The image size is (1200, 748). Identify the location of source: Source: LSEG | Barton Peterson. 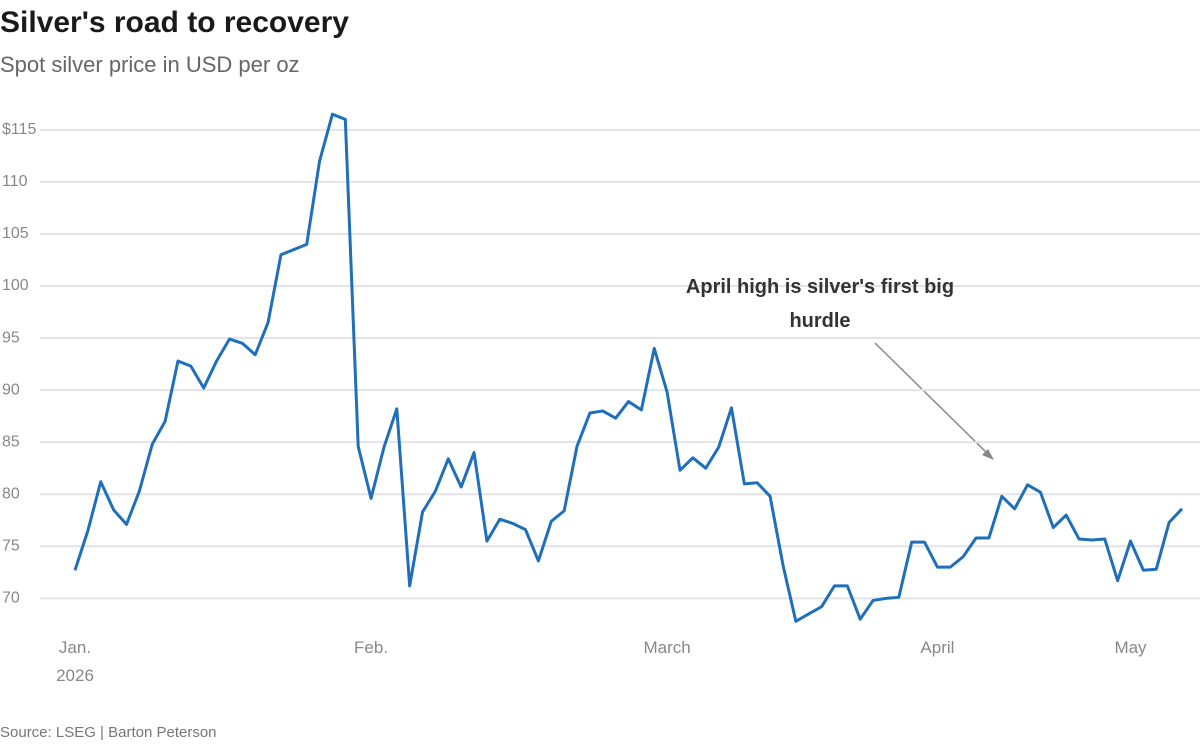
(108, 732).